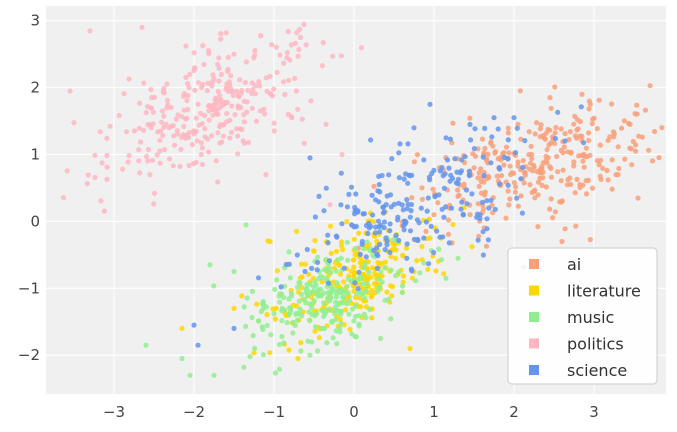 Image resolution: width=677 pixels, height=432 pixels. I want to click on y-tick-label: 3, so click(35, 21).